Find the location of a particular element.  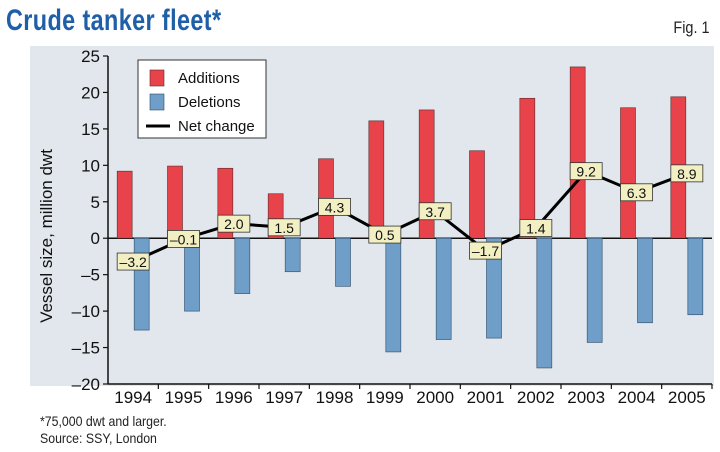

net-change-value: 4.3 is located at coordinates (335, 207).